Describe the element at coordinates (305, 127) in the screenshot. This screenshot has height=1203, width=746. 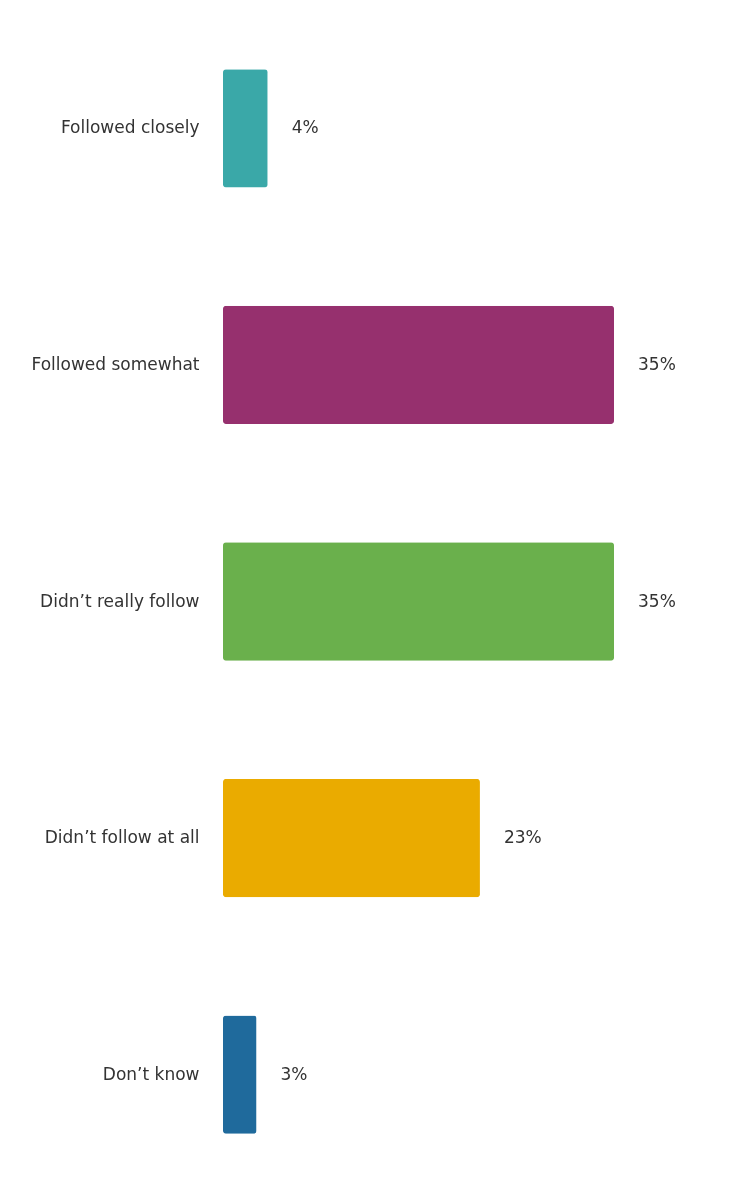
I see `data-label: 4%` at that location.